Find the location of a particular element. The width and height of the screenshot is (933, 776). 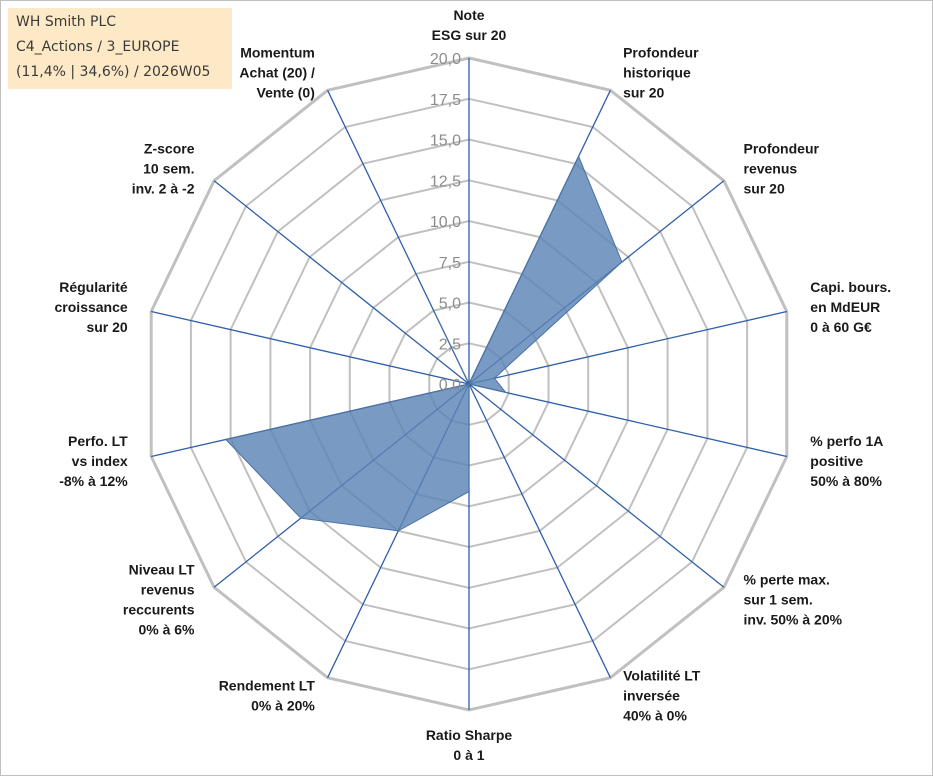

tick-label: 15,0 is located at coordinates (445, 141).